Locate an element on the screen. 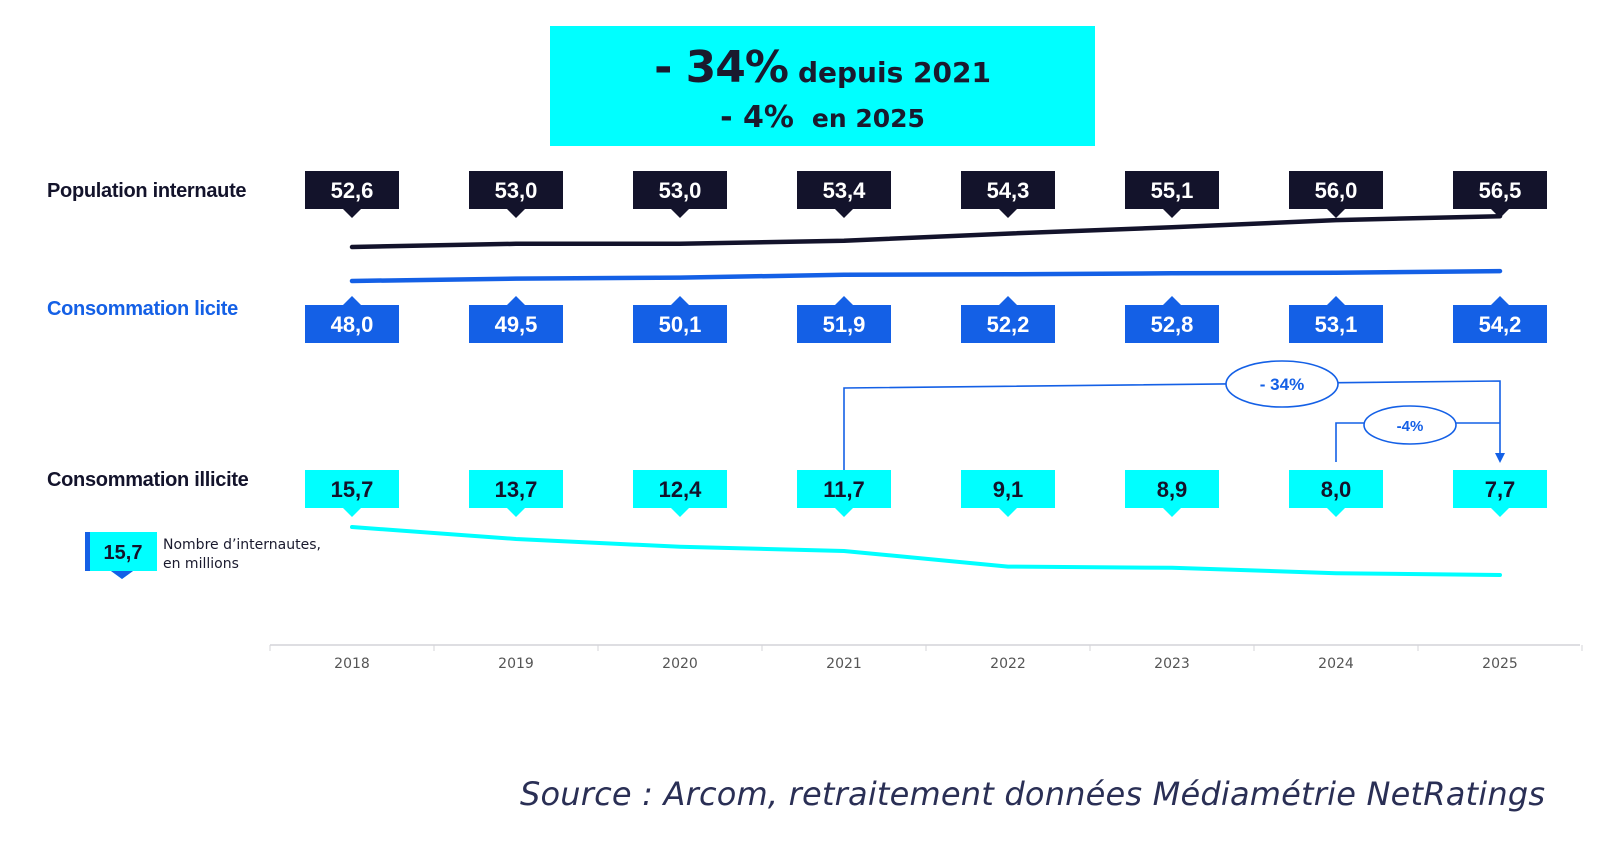 The width and height of the screenshot is (1600, 851). series-label-licite: Consommation licite is located at coordinates (142, 309).